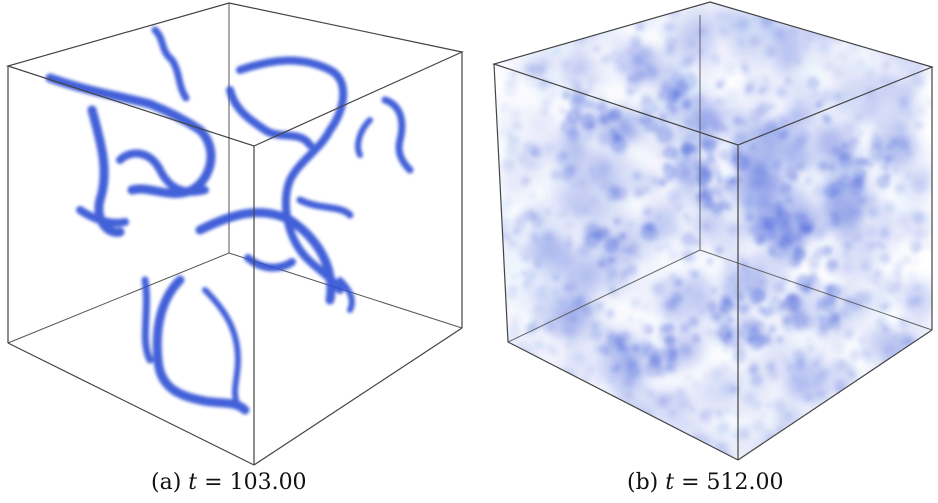 The width and height of the screenshot is (938, 503). I want to click on caption-label: (a), so click(166, 482).